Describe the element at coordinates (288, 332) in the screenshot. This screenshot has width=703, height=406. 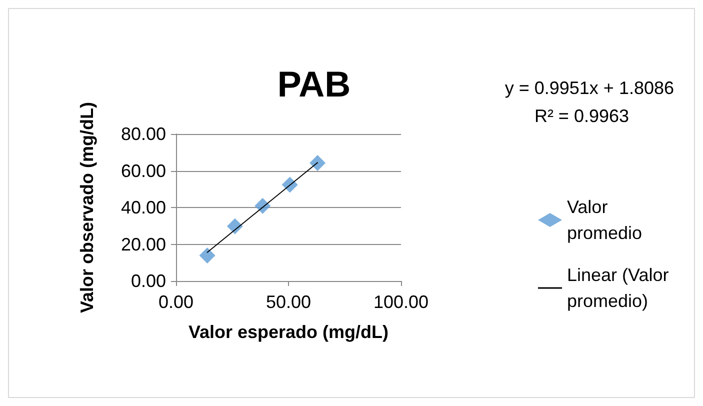
I see `x-axis-title: Valor esperado (mg/dL)` at that location.